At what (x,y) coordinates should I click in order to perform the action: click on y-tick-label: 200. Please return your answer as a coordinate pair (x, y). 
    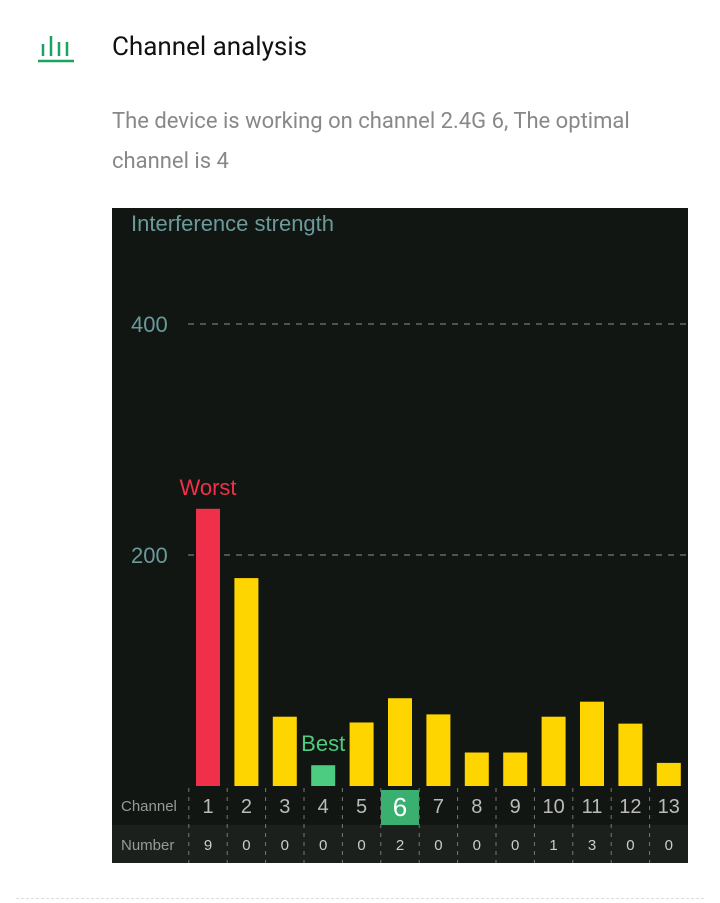
    Looking at the image, I should click on (149, 555).